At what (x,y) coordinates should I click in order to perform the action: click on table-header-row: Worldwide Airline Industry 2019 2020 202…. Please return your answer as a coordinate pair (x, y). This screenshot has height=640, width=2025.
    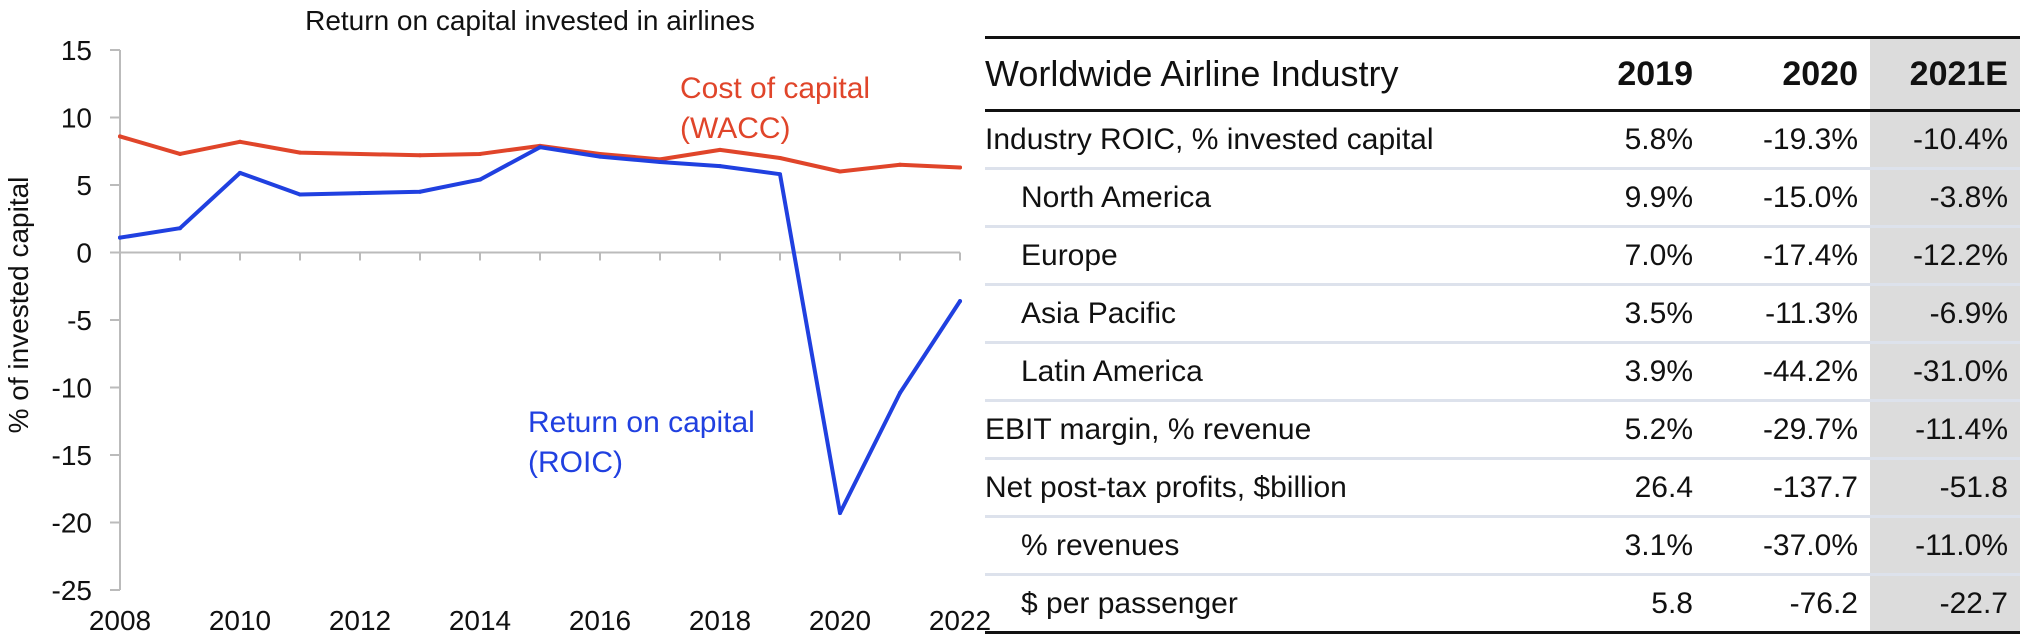
    Looking at the image, I should click on (1502, 74).